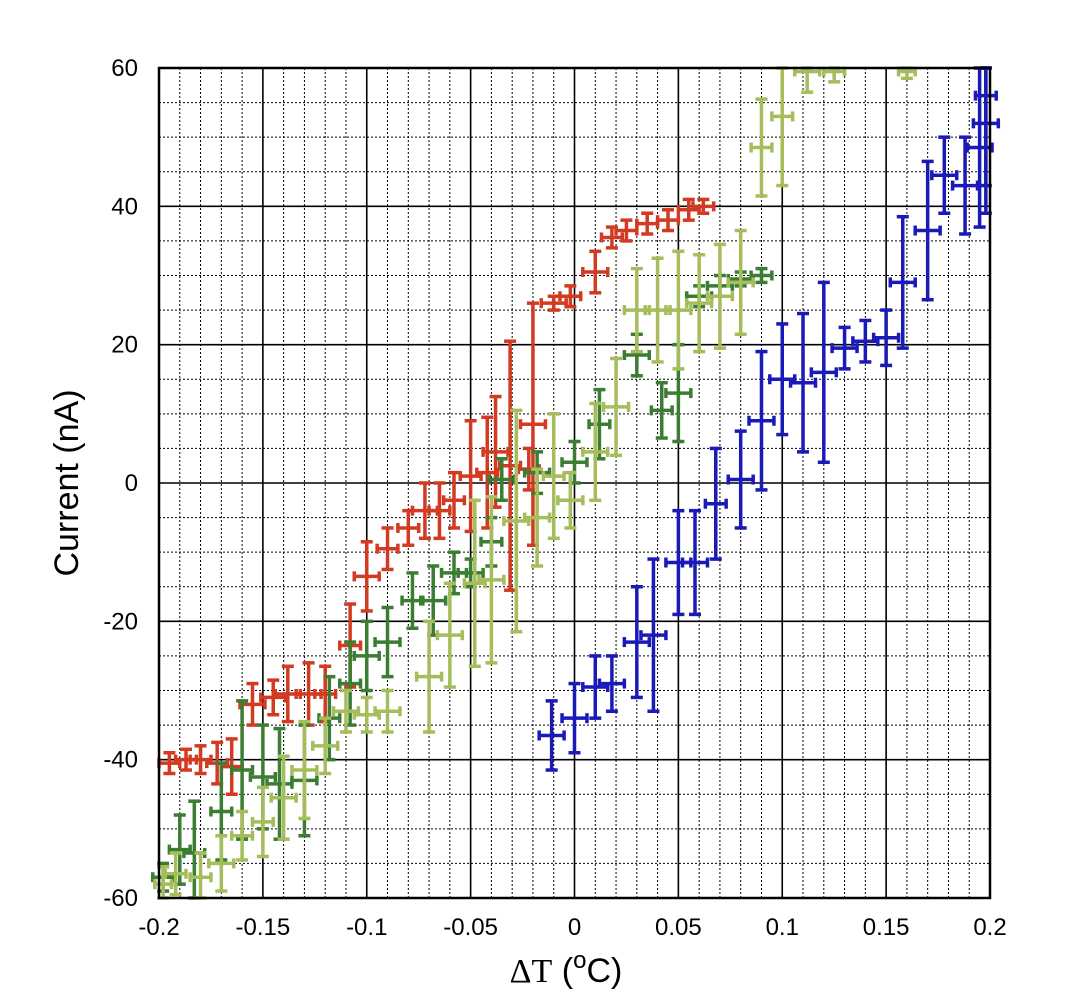 The image size is (1070, 1000). Describe the element at coordinates (120, 483) in the screenshot. I see `y-tick-labels: -60 -40 -20 0 20 40 60` at that location.